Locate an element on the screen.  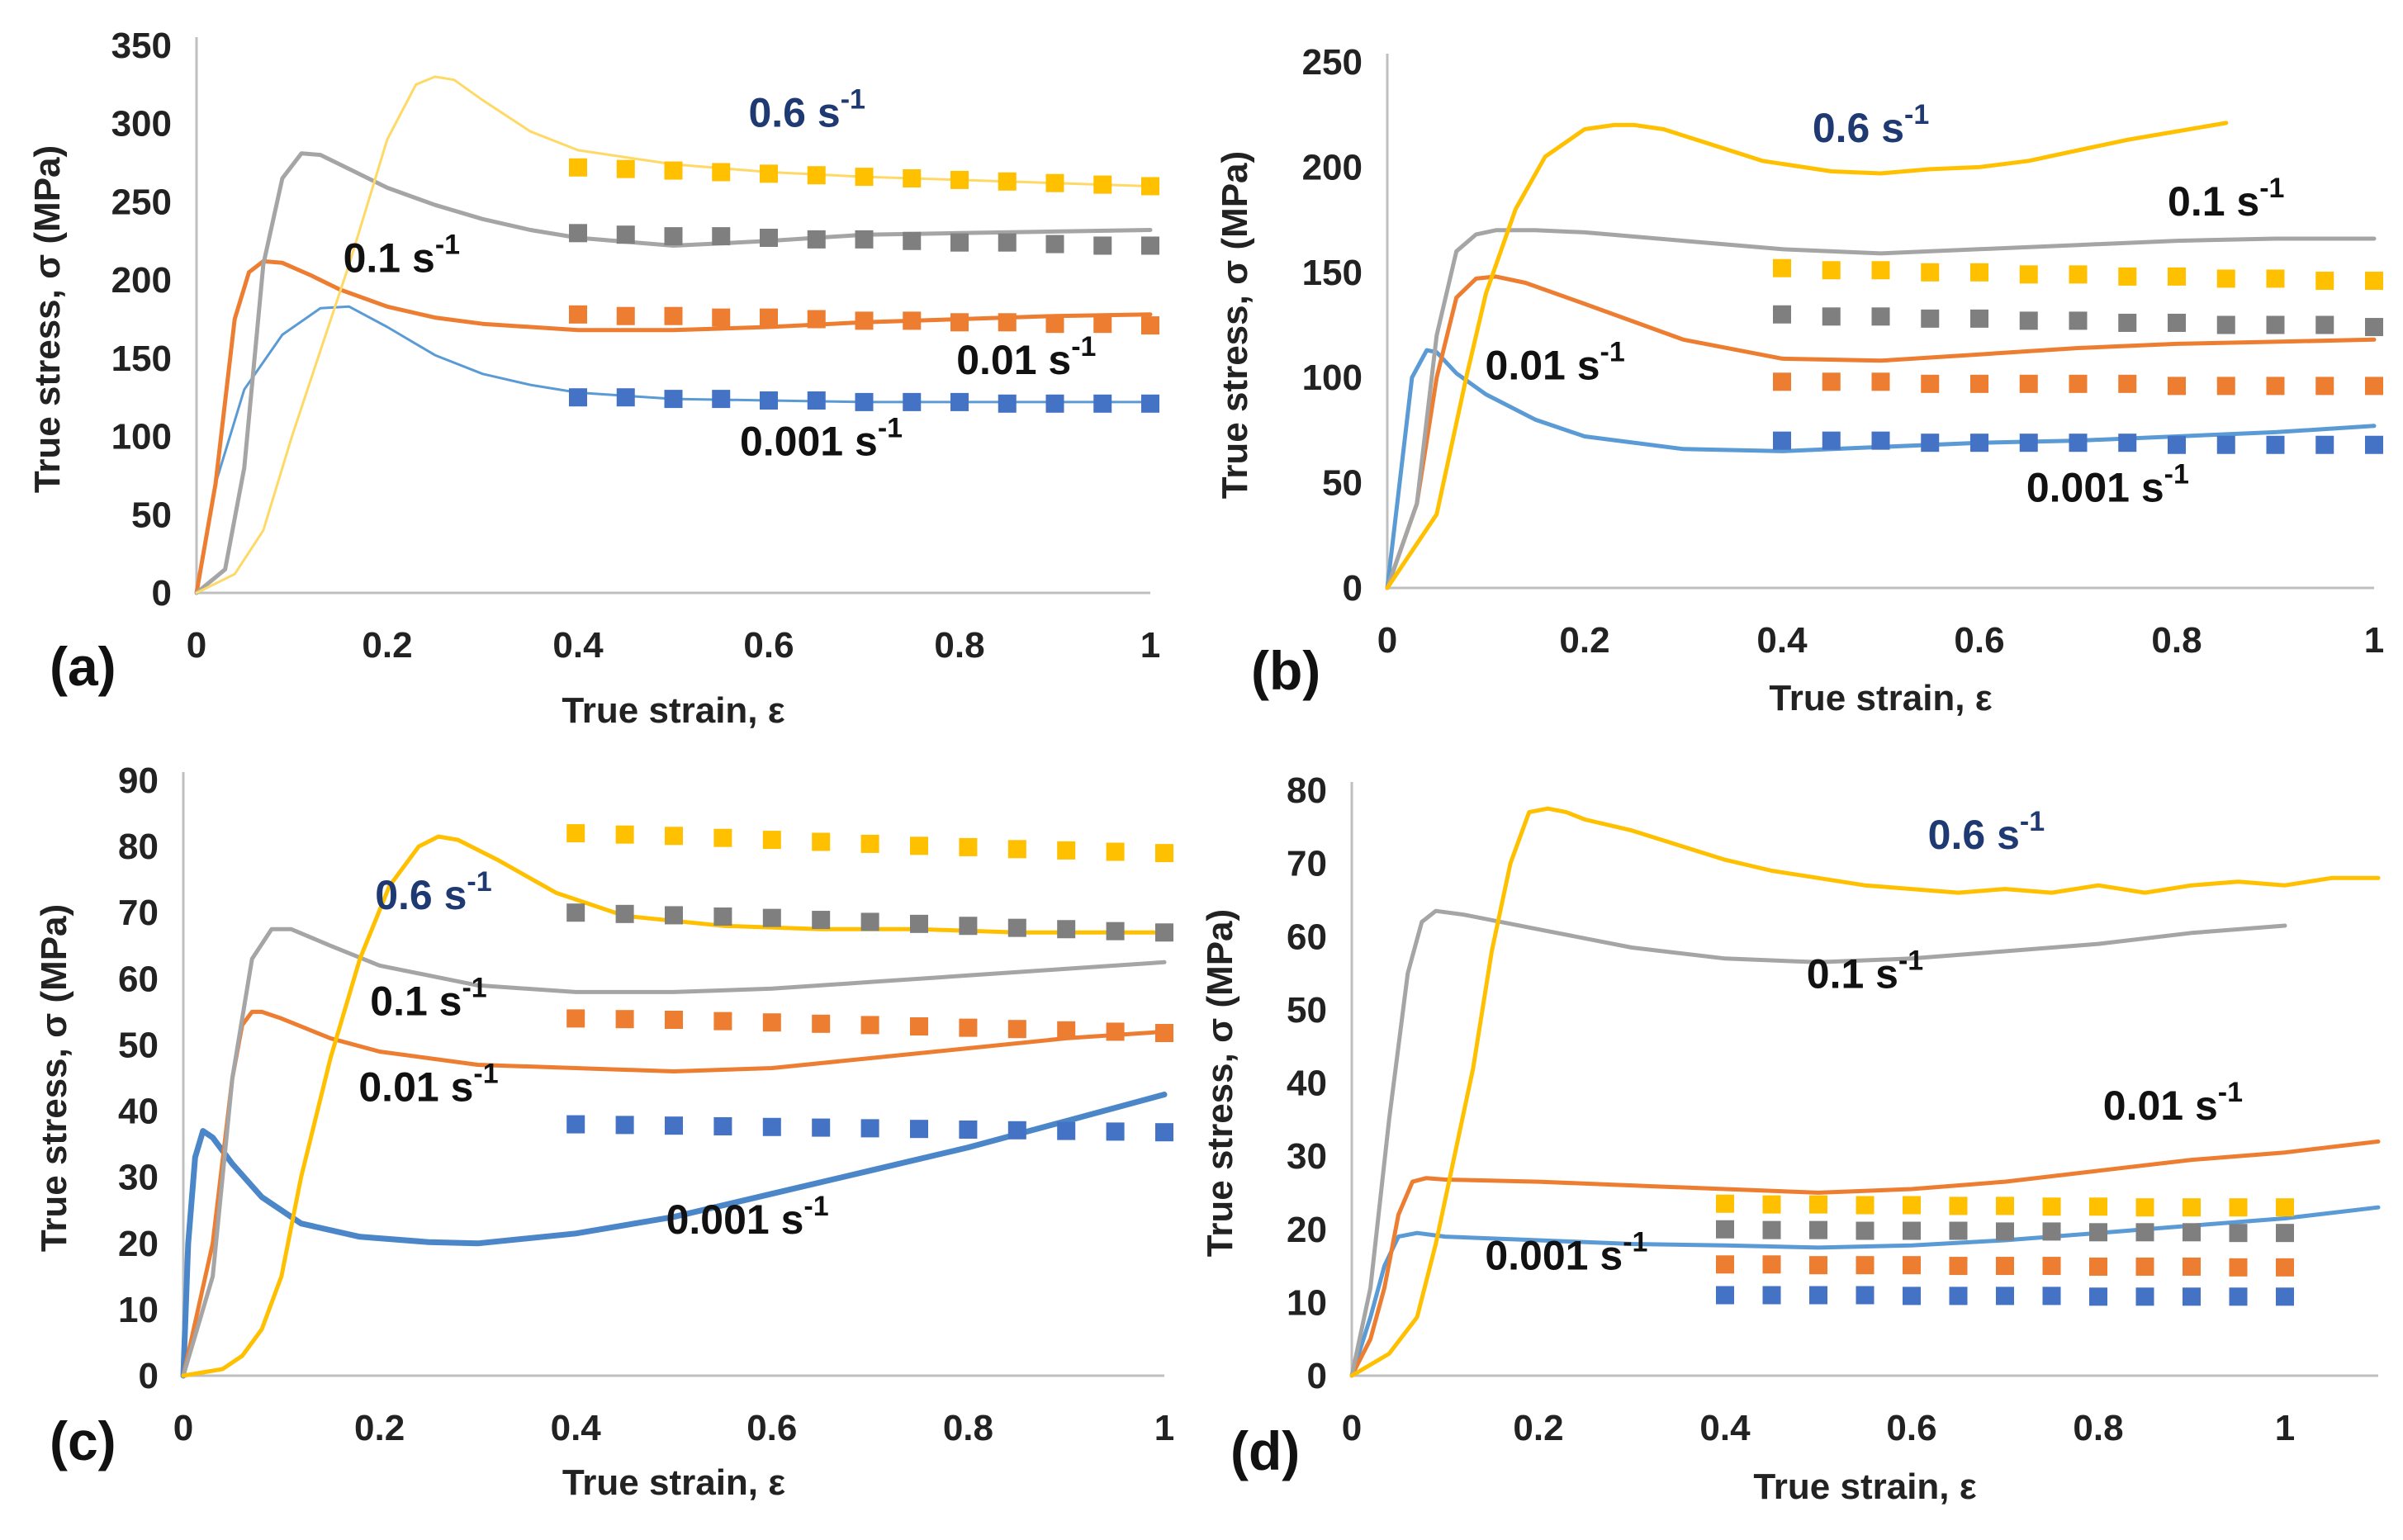
panel-b-label: (b) is located at coordinates (1285, 671).